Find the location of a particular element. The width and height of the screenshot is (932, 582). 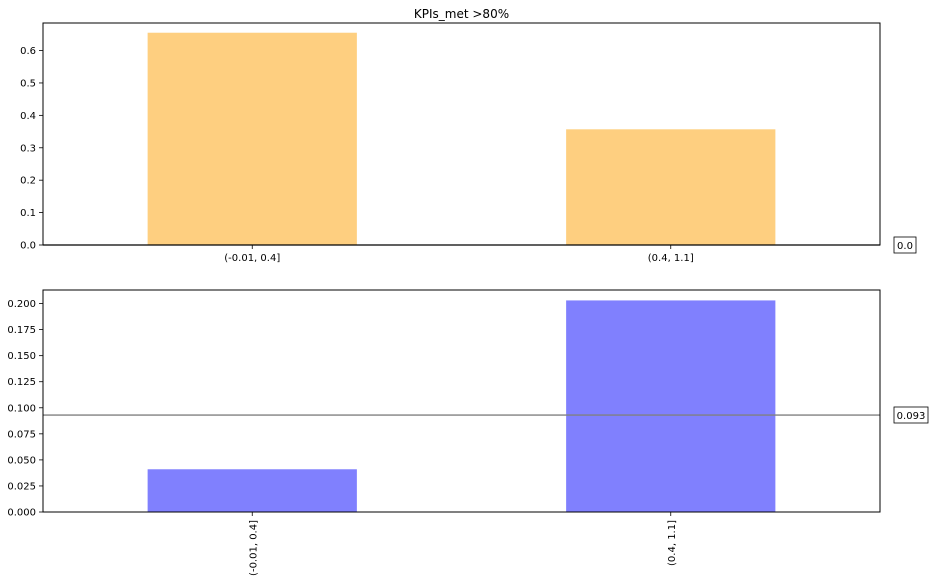

chart-title: KPIs_met >80% is located at coordinates (461, 14).